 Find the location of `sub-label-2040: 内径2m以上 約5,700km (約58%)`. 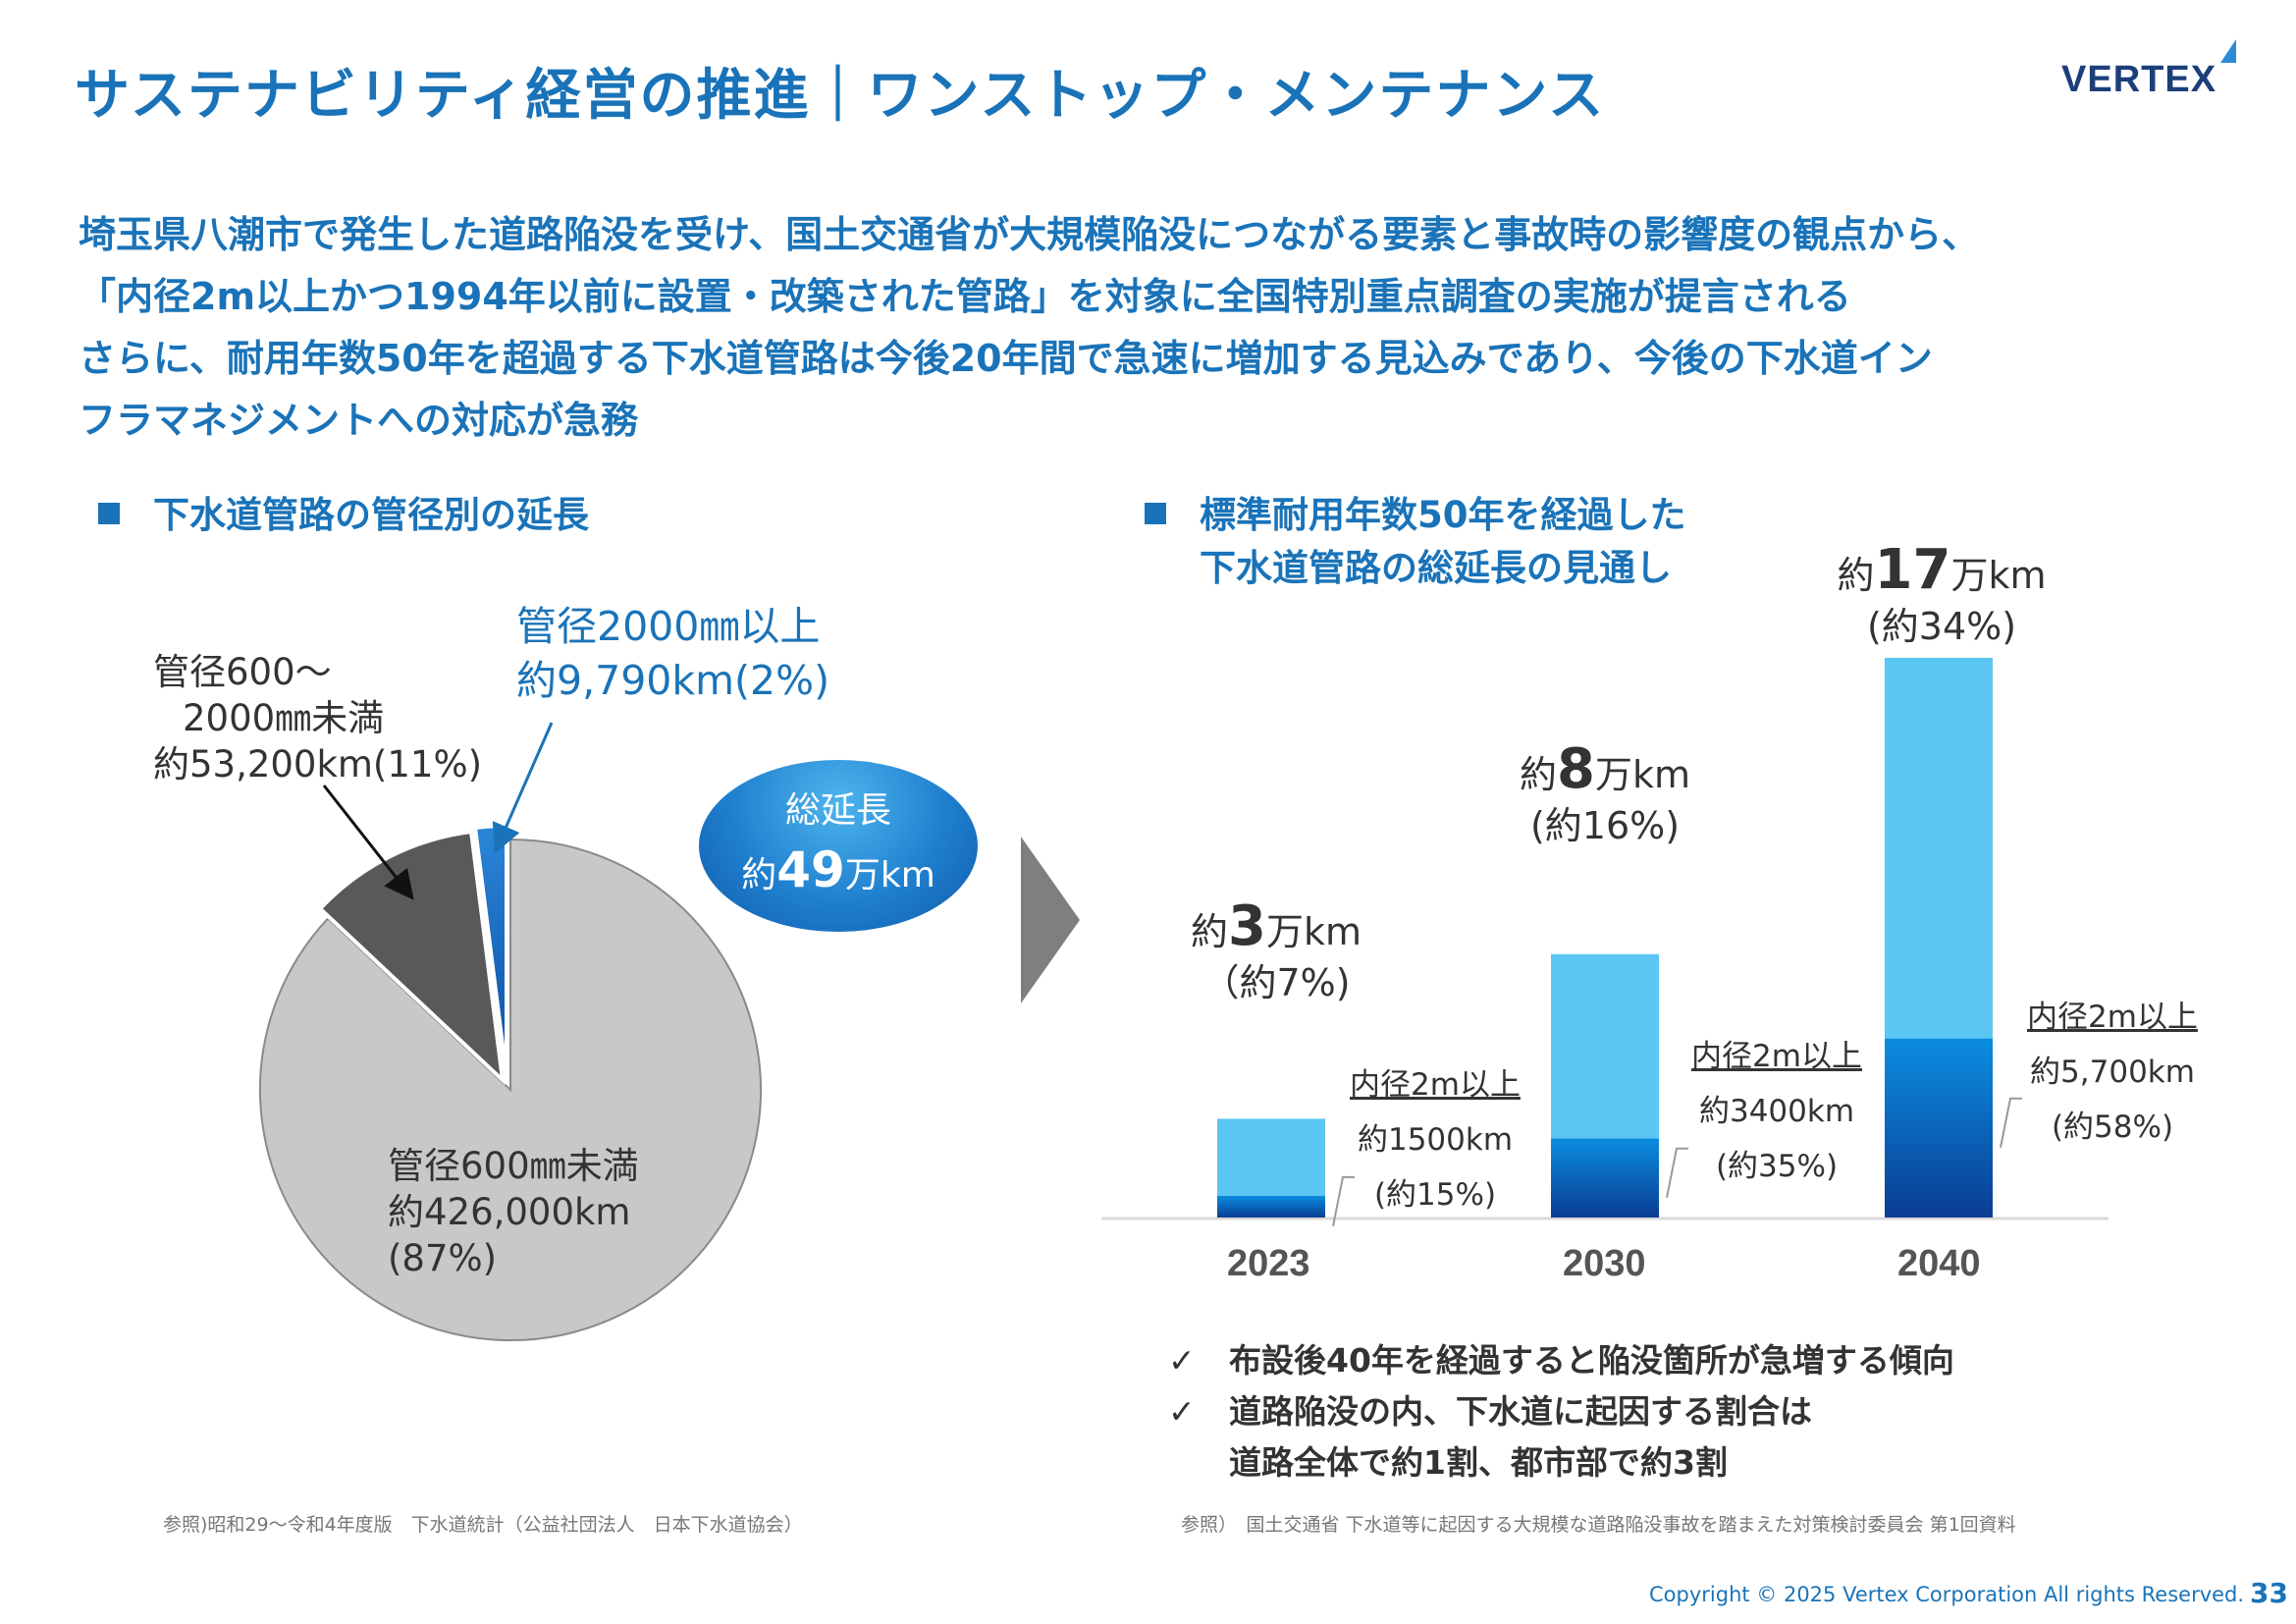

sub-label-2040: 内径2m以上 約5,700km (約58%) is located at coordinates (2112, 1072).